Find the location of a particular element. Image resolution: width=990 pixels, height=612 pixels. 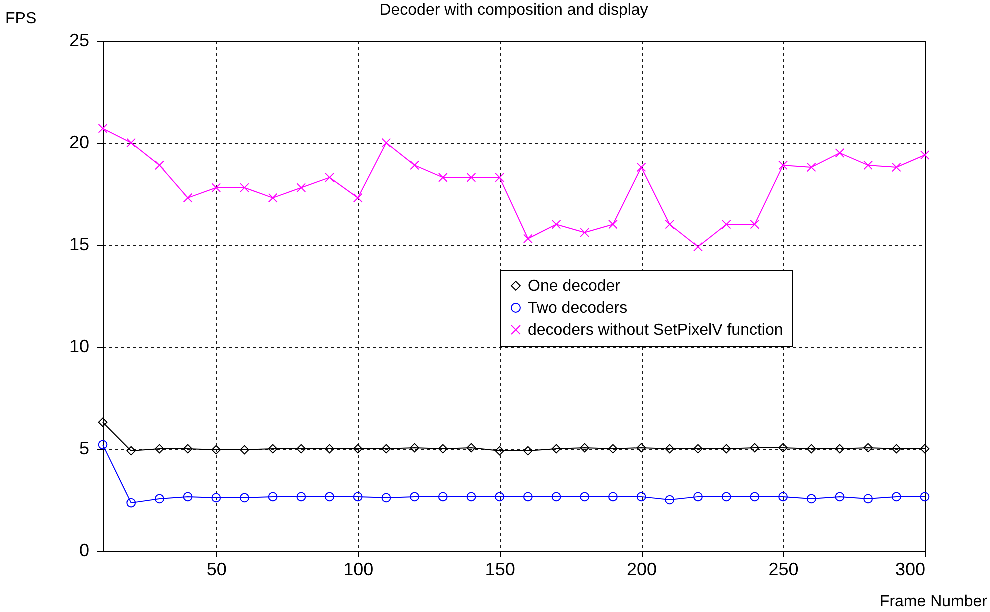

x-tick-label: 50 is located at coordinates (216, 570).